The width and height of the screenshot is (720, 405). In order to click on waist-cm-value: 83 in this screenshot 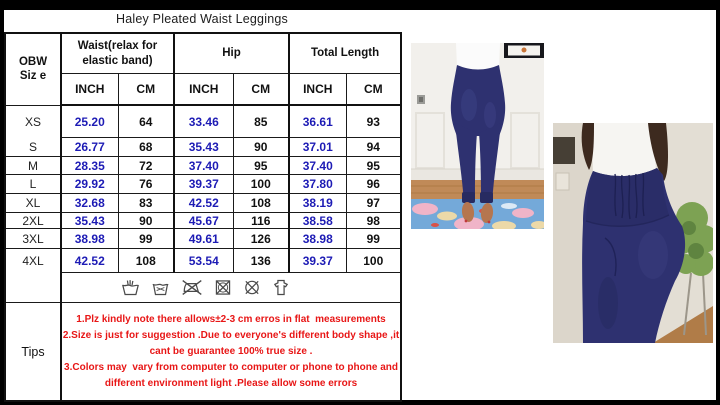, I will do `click(146, 203)`.